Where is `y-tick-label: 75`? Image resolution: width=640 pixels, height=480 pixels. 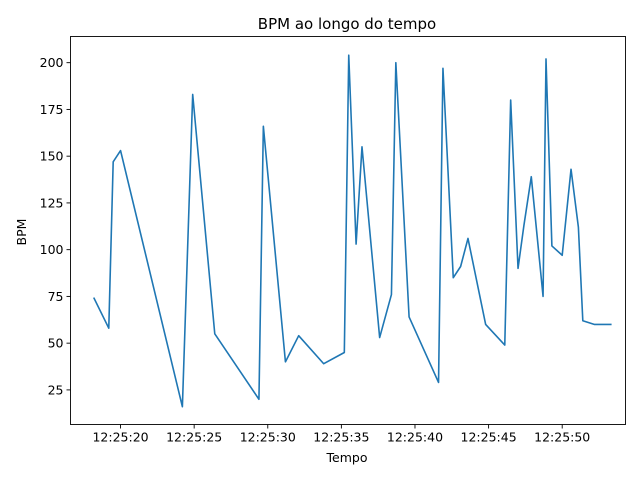 y-tick-label: 75 is located at coordinates (56, 296).